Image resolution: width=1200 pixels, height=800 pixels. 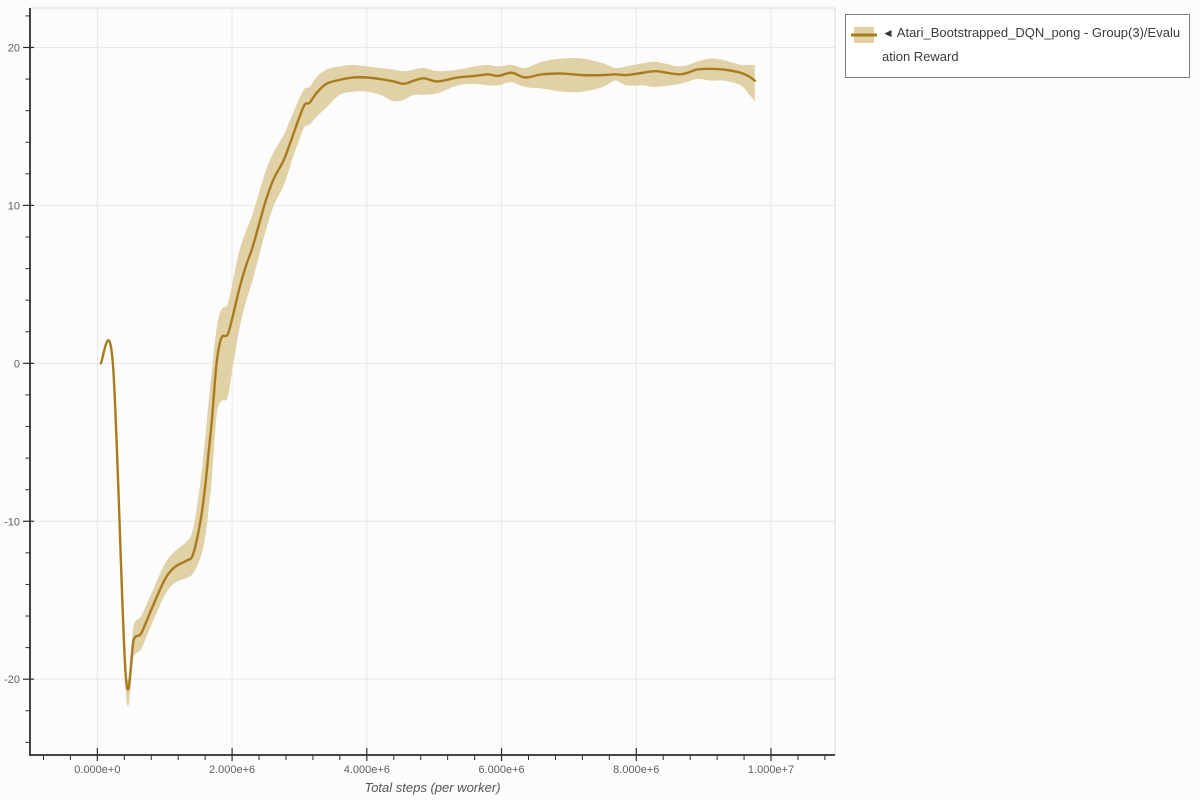 What do you see at coordinates (17, 364) in the screenshot?
I see `y-tick-label: 0` at bounding box center [17, 364].